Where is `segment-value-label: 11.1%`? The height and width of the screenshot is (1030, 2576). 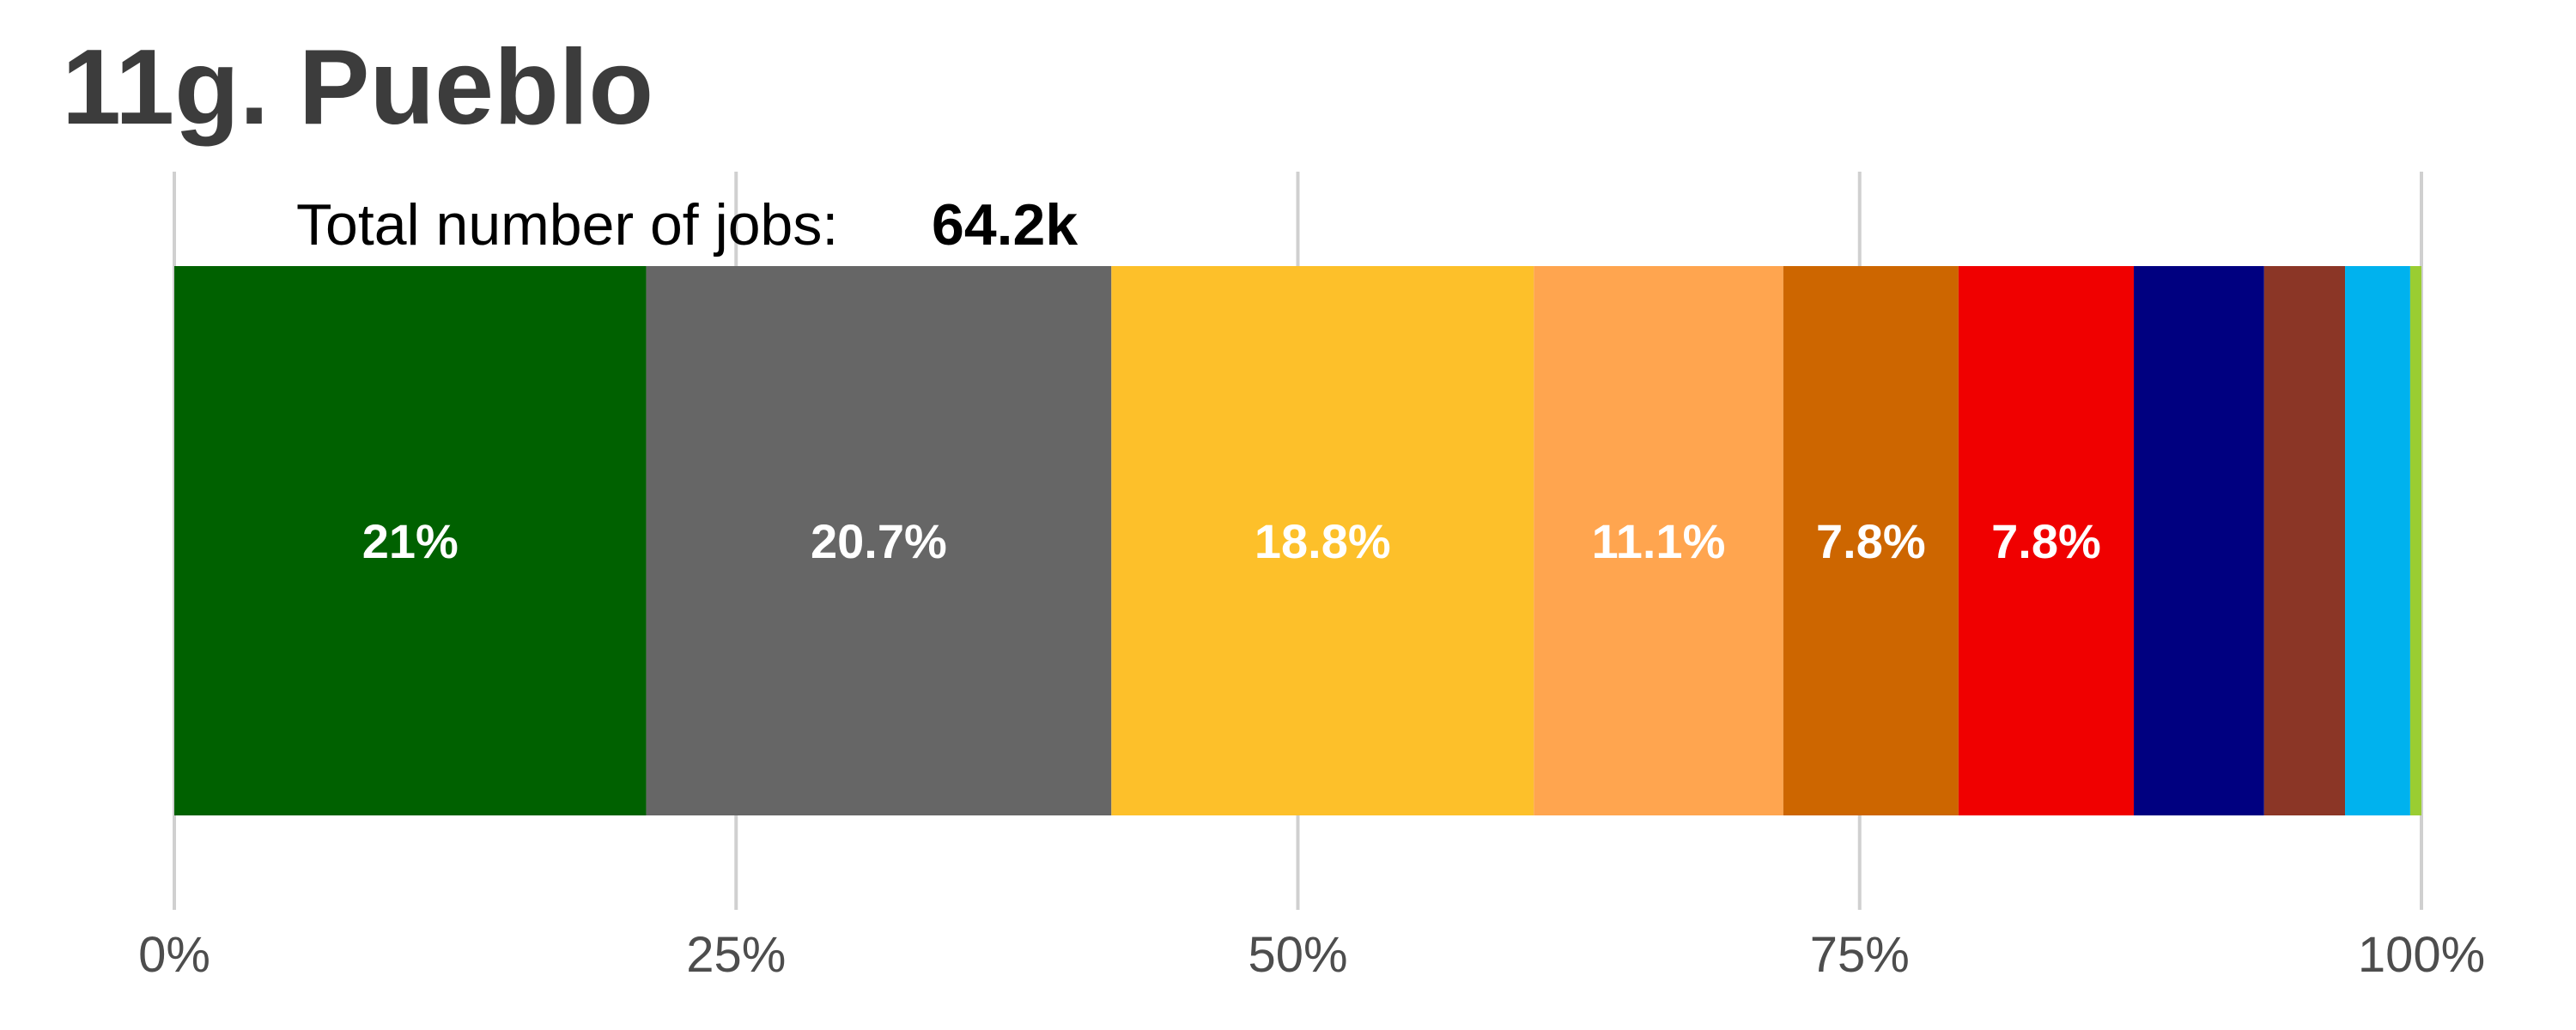
segment-value-label: 11.1% is located at coordinates (1659, 541).